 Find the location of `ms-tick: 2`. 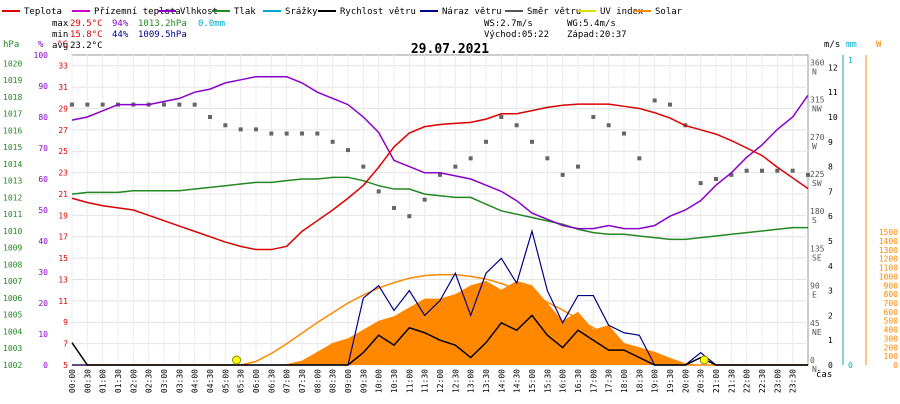

ms-tick: 2 is located at coordinates (830, 315).